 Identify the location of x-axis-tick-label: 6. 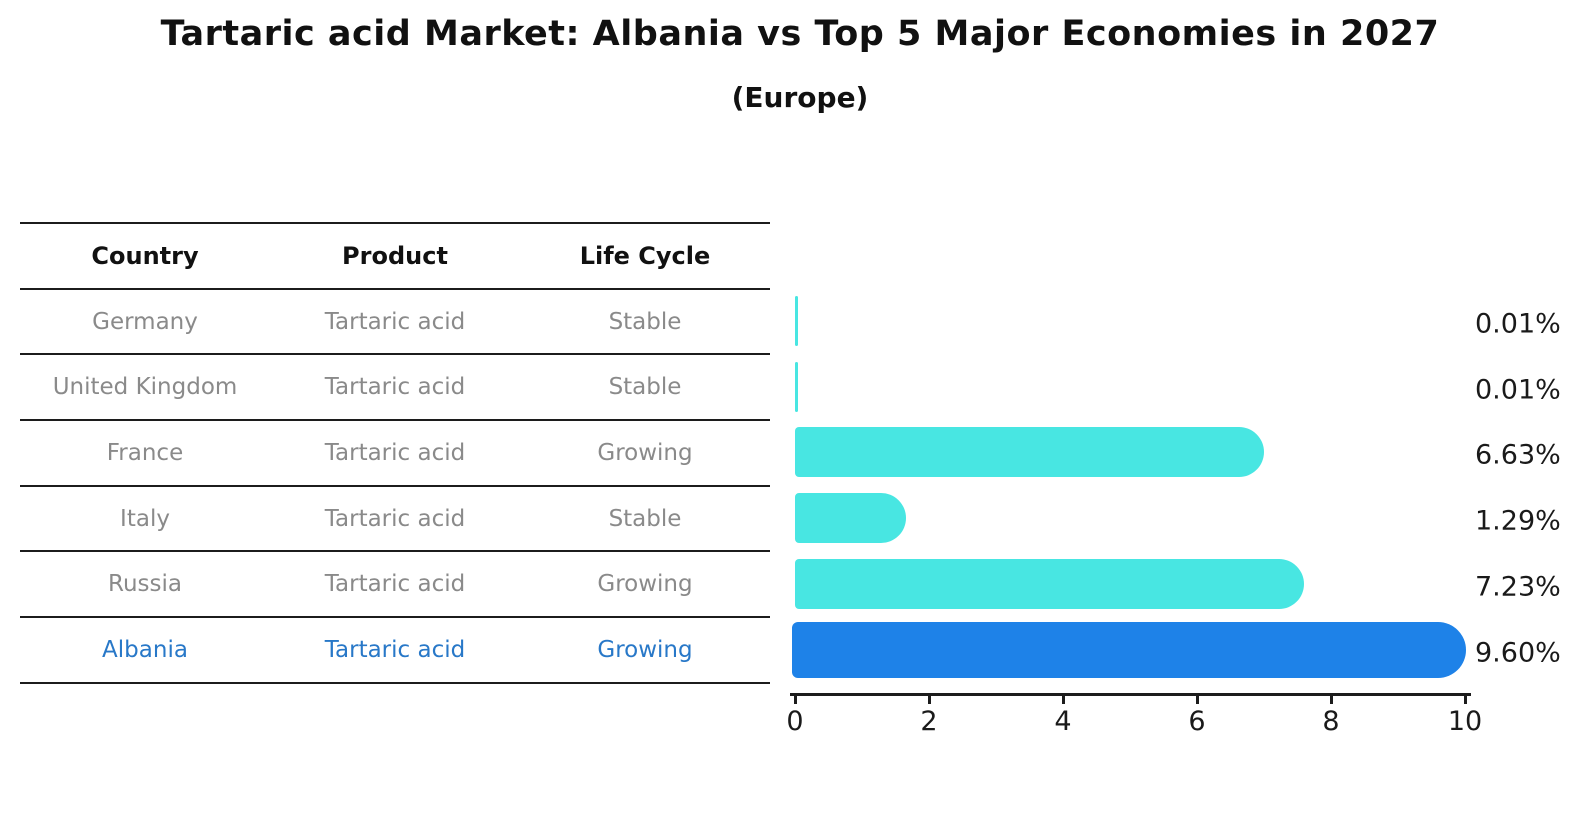
(1197, 721).